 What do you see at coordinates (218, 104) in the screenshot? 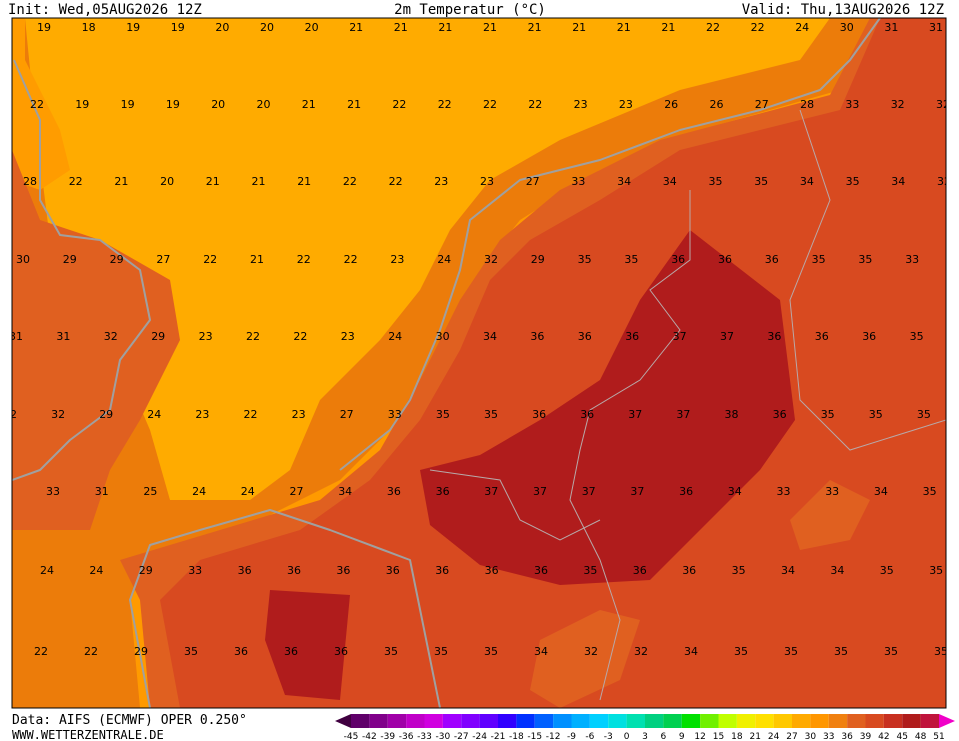
I see `temperature-label: 20` at bounding box center [218, 104].